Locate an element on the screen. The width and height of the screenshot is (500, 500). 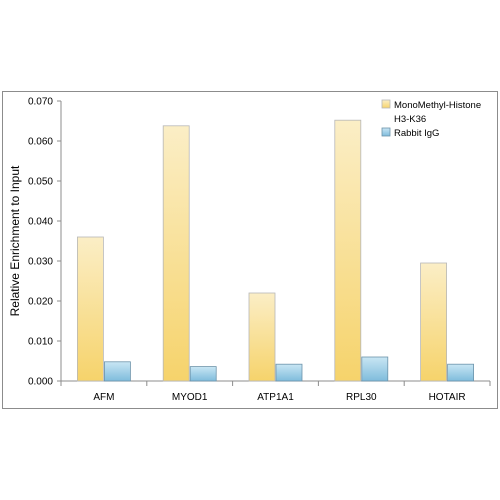
bar-rabbit-igg-atp1a1 is located at coordinates (289, 372).